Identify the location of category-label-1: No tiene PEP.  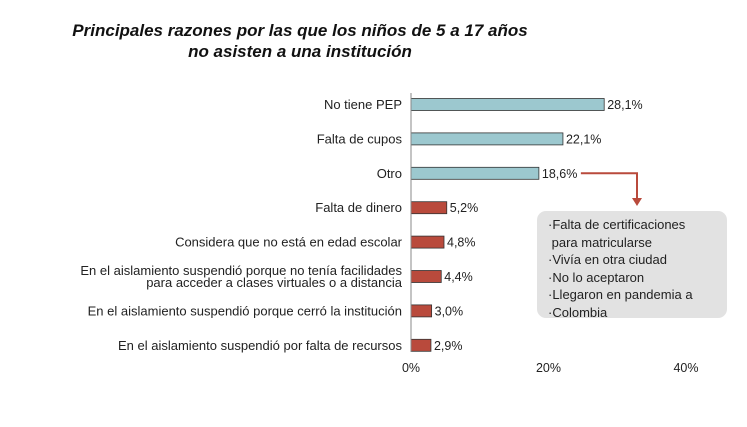
(363, 104).